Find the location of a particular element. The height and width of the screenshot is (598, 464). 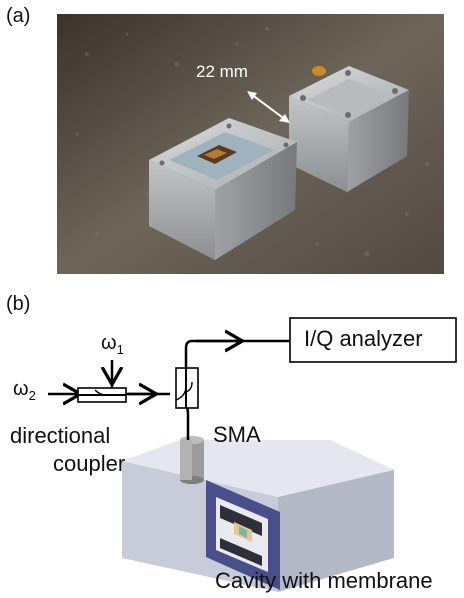

dimension-label: 22 mm is located at coordinates (222, 71).